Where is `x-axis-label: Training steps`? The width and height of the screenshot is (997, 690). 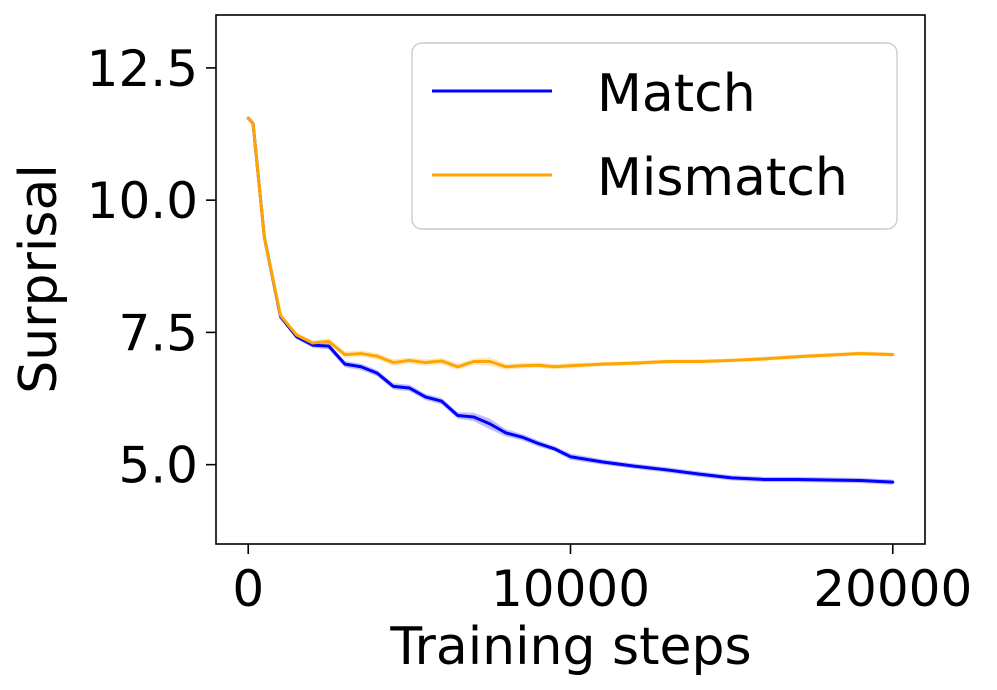 x-axis-label: Training steps is located at coordinates (570, 647).